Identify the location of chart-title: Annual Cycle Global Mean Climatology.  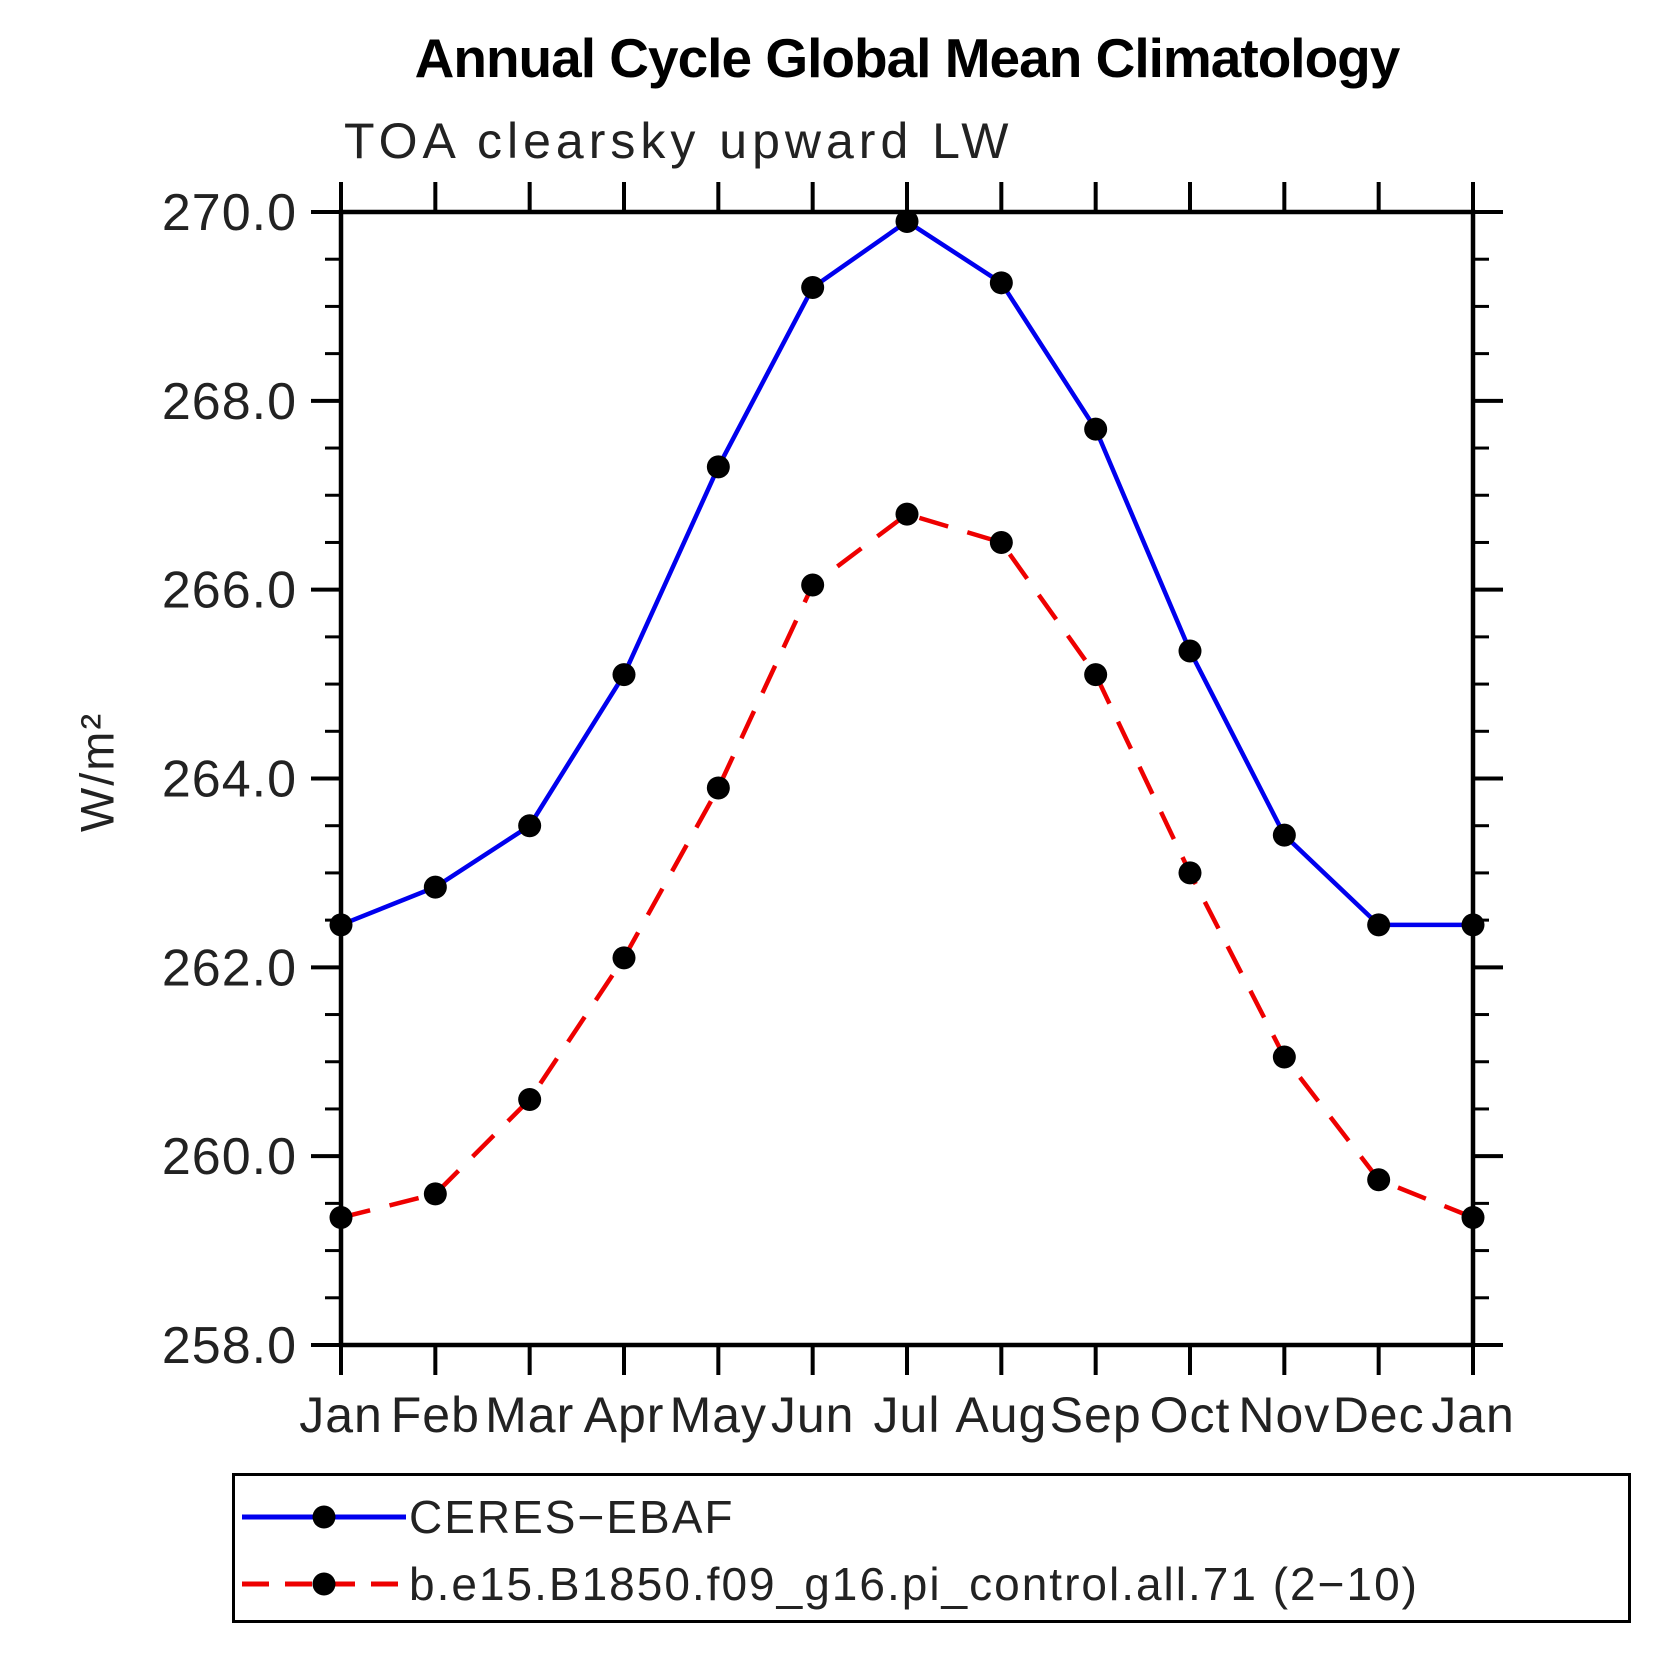
(907, 58).